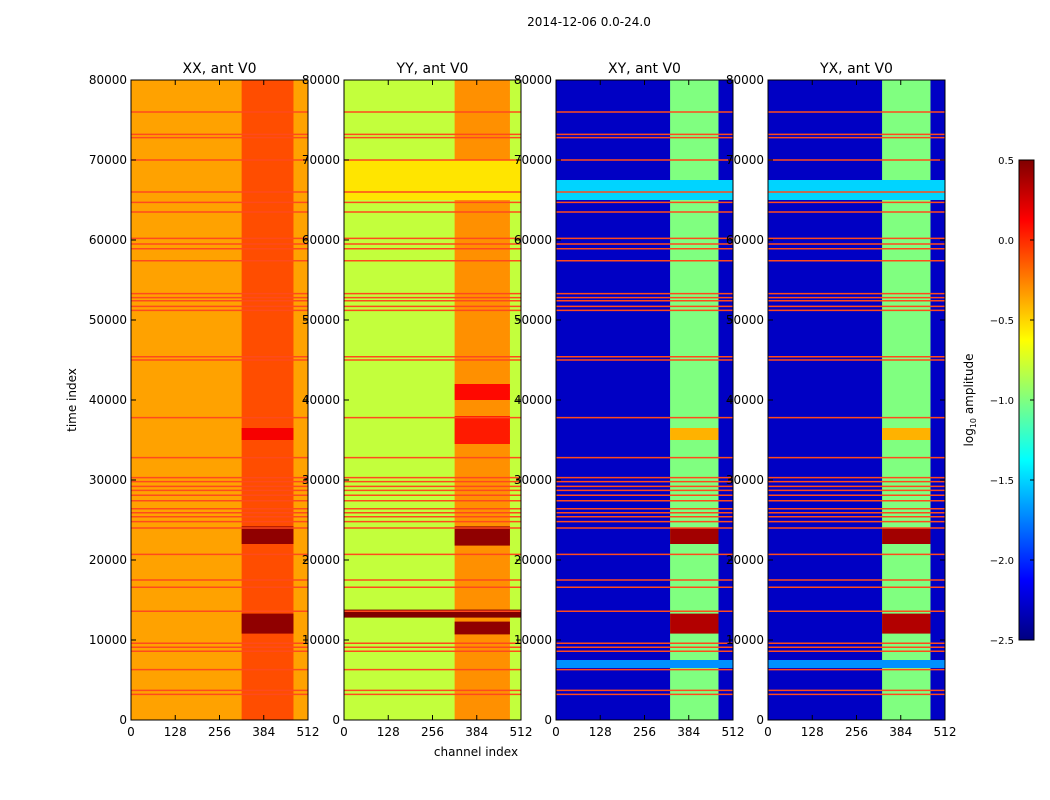 This screenshot has height=800, width=1050. Describe the element at coordinates (1002, 481) in the screenshot. I see `colorbar-tick-label: −1.5` at that location.